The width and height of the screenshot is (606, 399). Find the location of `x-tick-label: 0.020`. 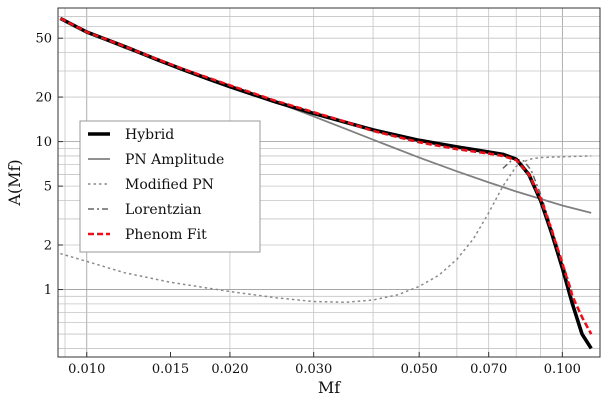

x-tick-label: 0.020 is located at coordinates (229, 369).